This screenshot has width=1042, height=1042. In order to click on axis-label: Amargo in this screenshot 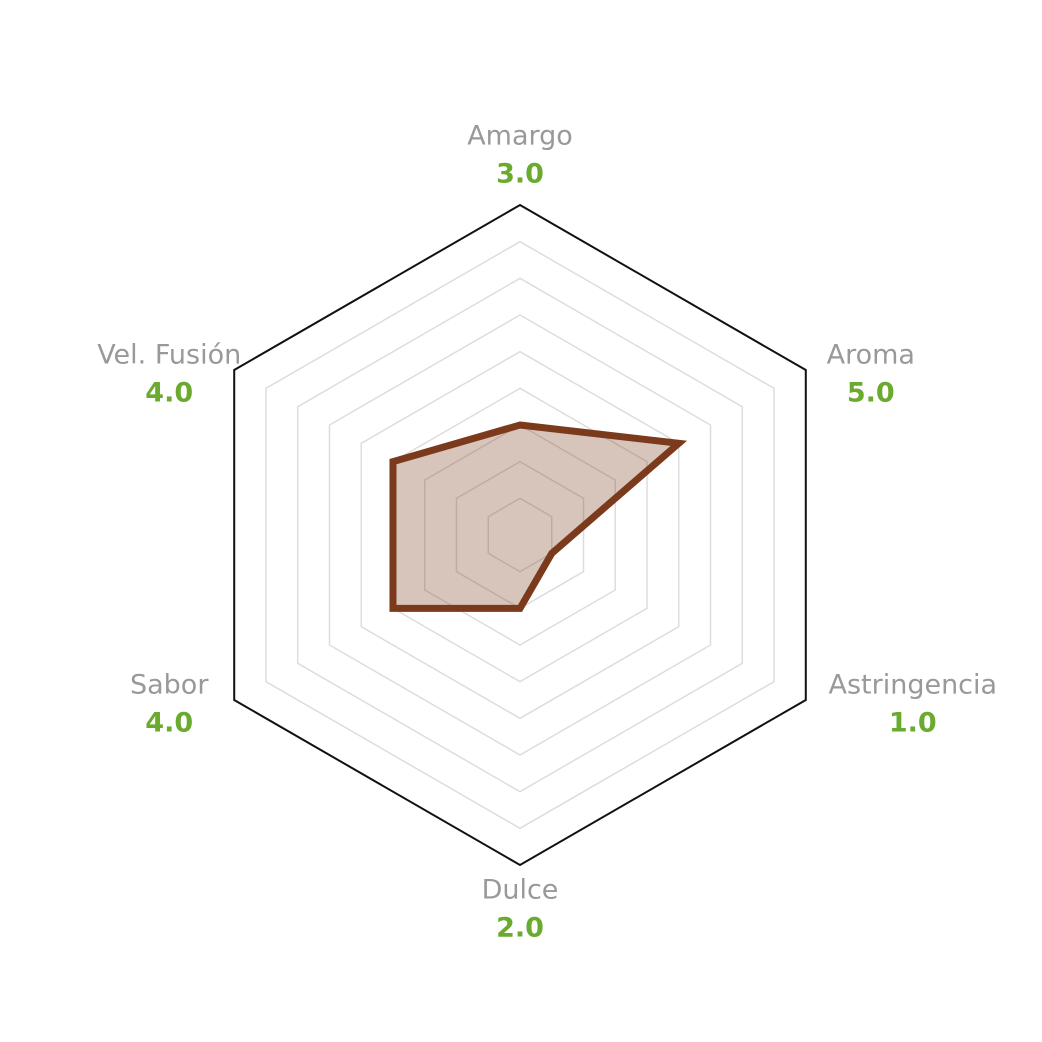, I will do `click(520, 136)`.